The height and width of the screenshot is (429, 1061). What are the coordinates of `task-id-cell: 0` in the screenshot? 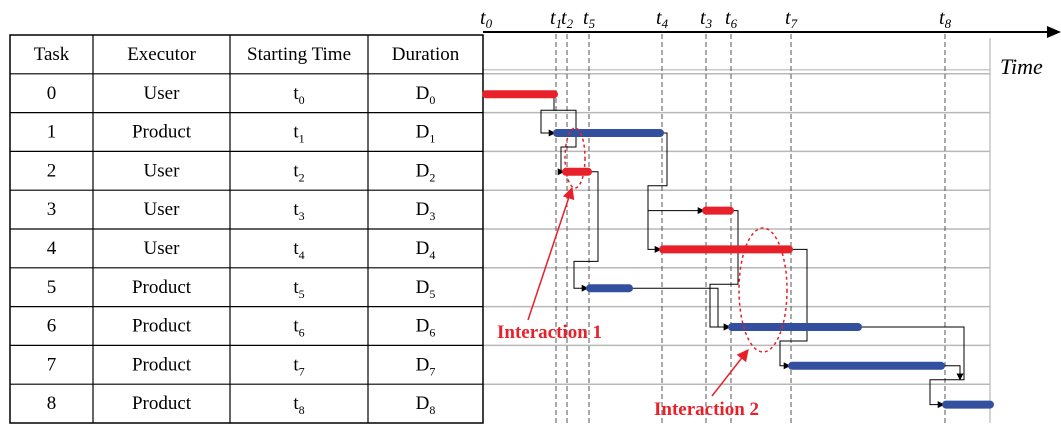 It's located at (52, 93).